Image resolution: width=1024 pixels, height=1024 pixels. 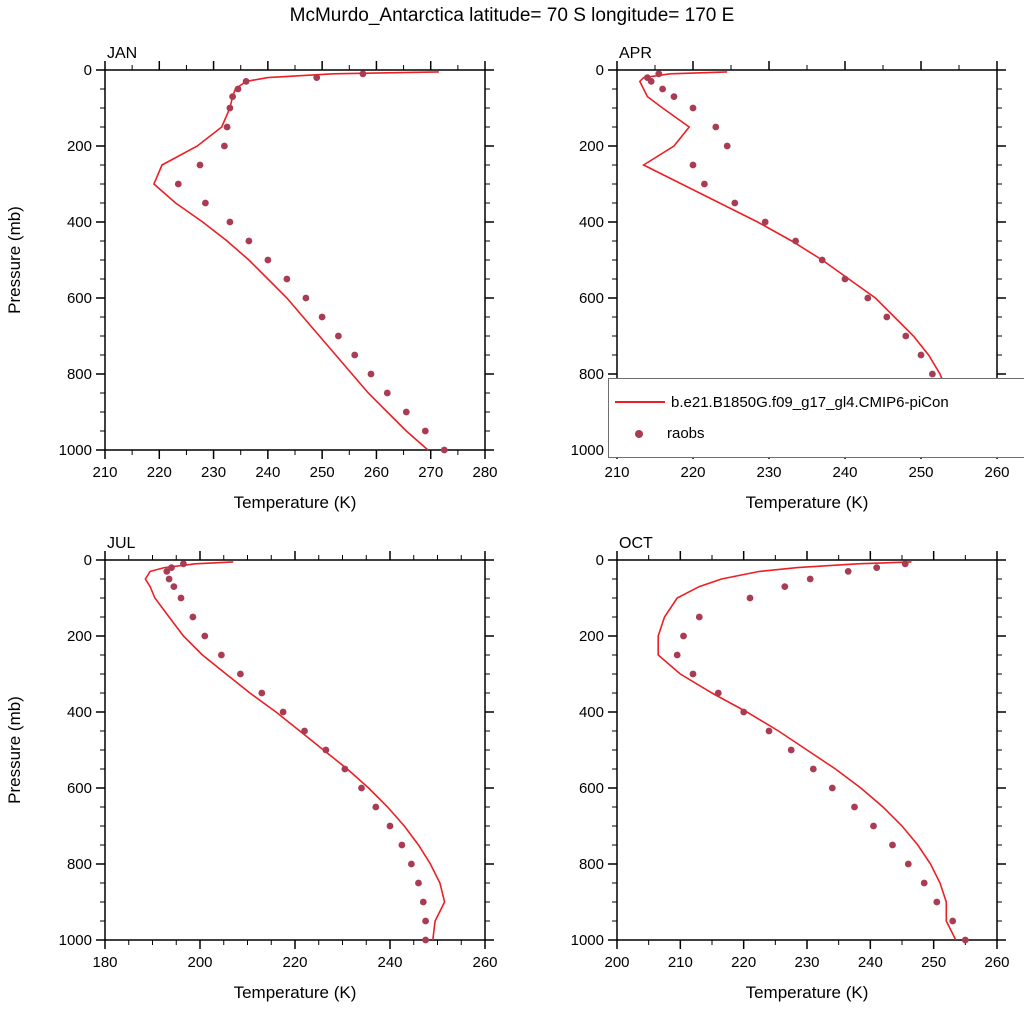 I want to click on legend-raobs-label: raobs, so click(x=686, y=434).